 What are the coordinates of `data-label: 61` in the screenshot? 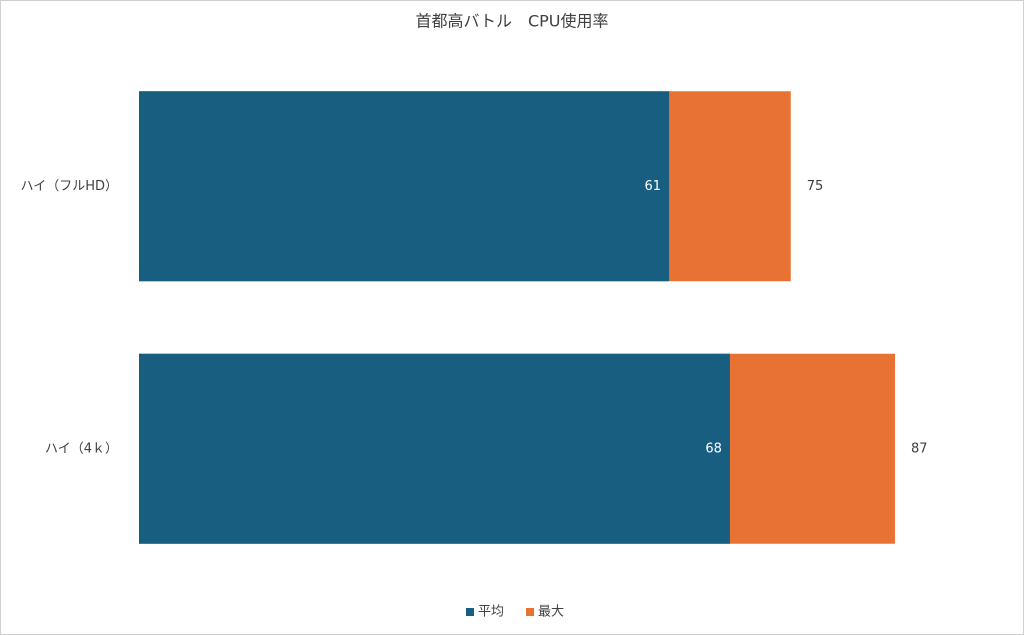 It's located at (653, 186).